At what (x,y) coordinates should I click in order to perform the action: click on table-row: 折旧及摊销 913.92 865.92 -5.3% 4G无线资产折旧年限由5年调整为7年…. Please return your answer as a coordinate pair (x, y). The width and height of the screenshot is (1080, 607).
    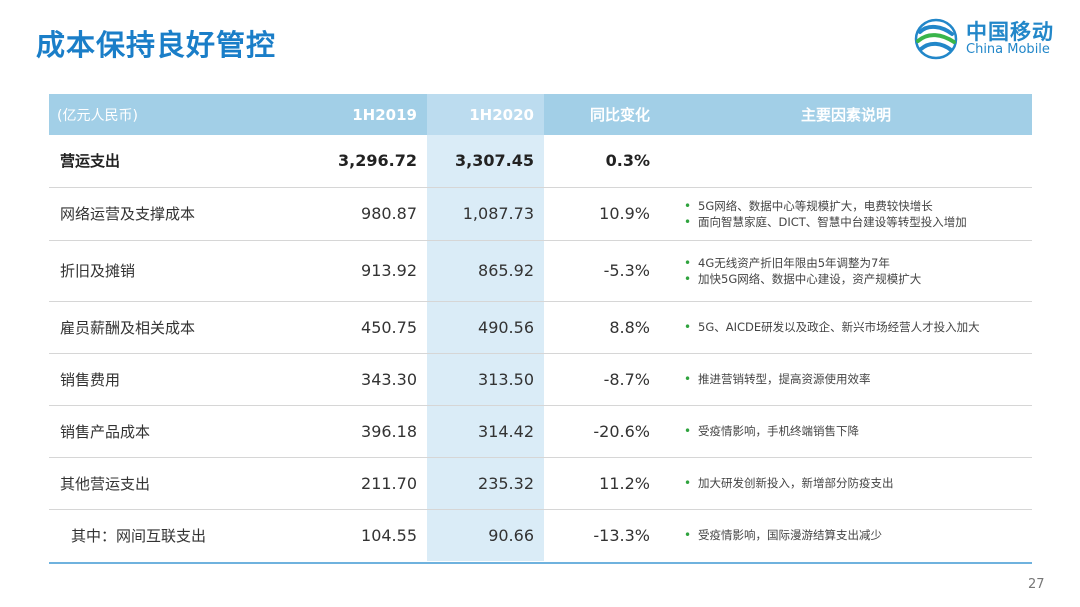
    Looking at the image, I should click on (540, 270).